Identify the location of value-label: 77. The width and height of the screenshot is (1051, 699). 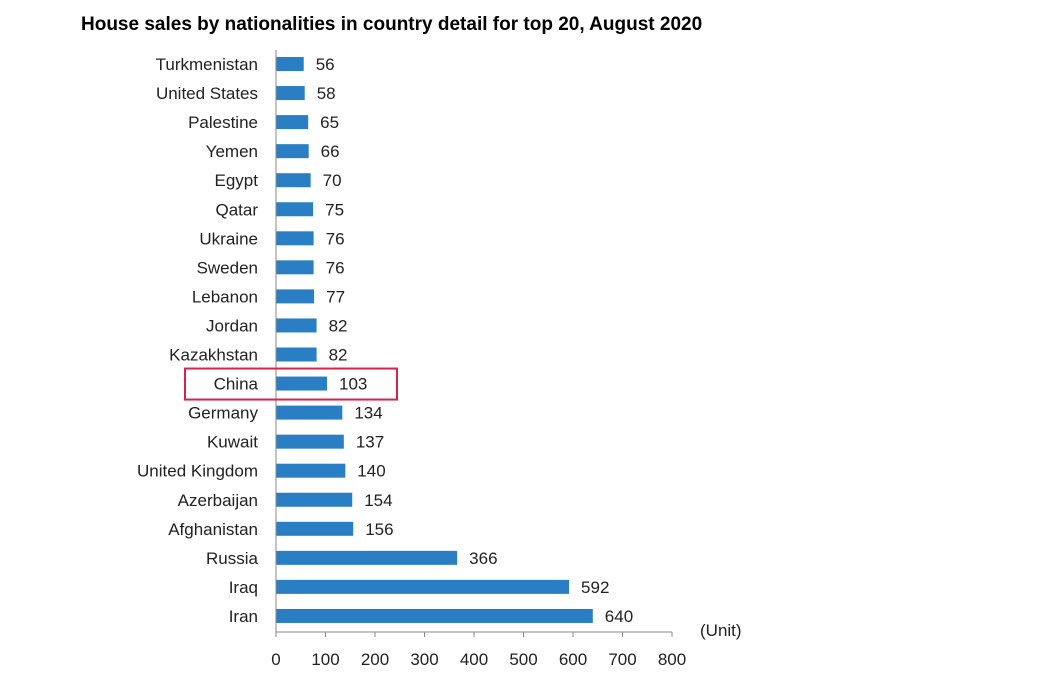
(335, 296).